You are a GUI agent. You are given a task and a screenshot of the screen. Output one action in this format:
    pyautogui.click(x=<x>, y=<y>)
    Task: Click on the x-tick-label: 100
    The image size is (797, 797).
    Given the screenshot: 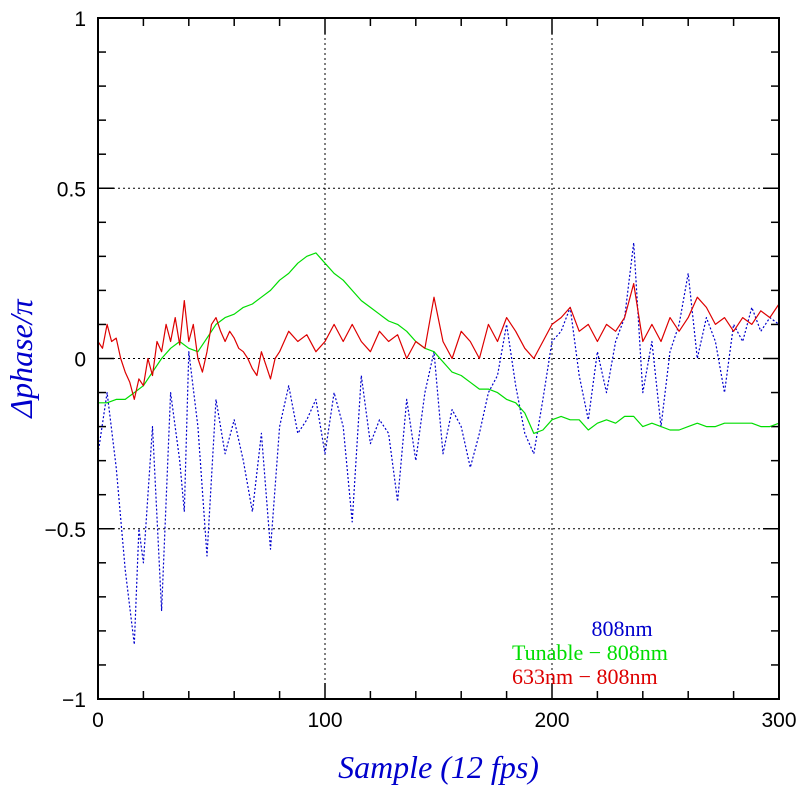 What is the action you would take?
    pyautogui.click(x=324, y=720)
    